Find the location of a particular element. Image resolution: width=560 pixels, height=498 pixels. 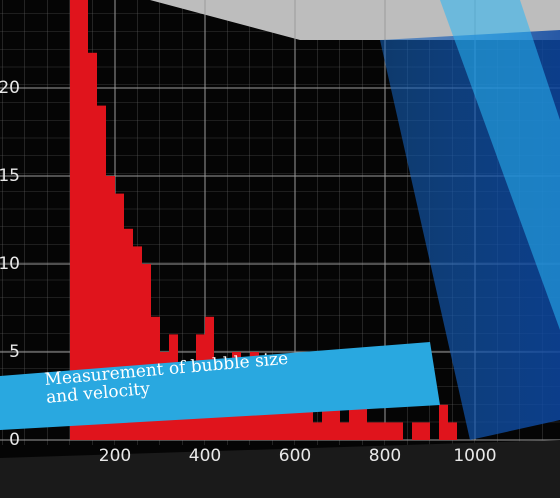

caption-banner is located at coordinates (220, 386).